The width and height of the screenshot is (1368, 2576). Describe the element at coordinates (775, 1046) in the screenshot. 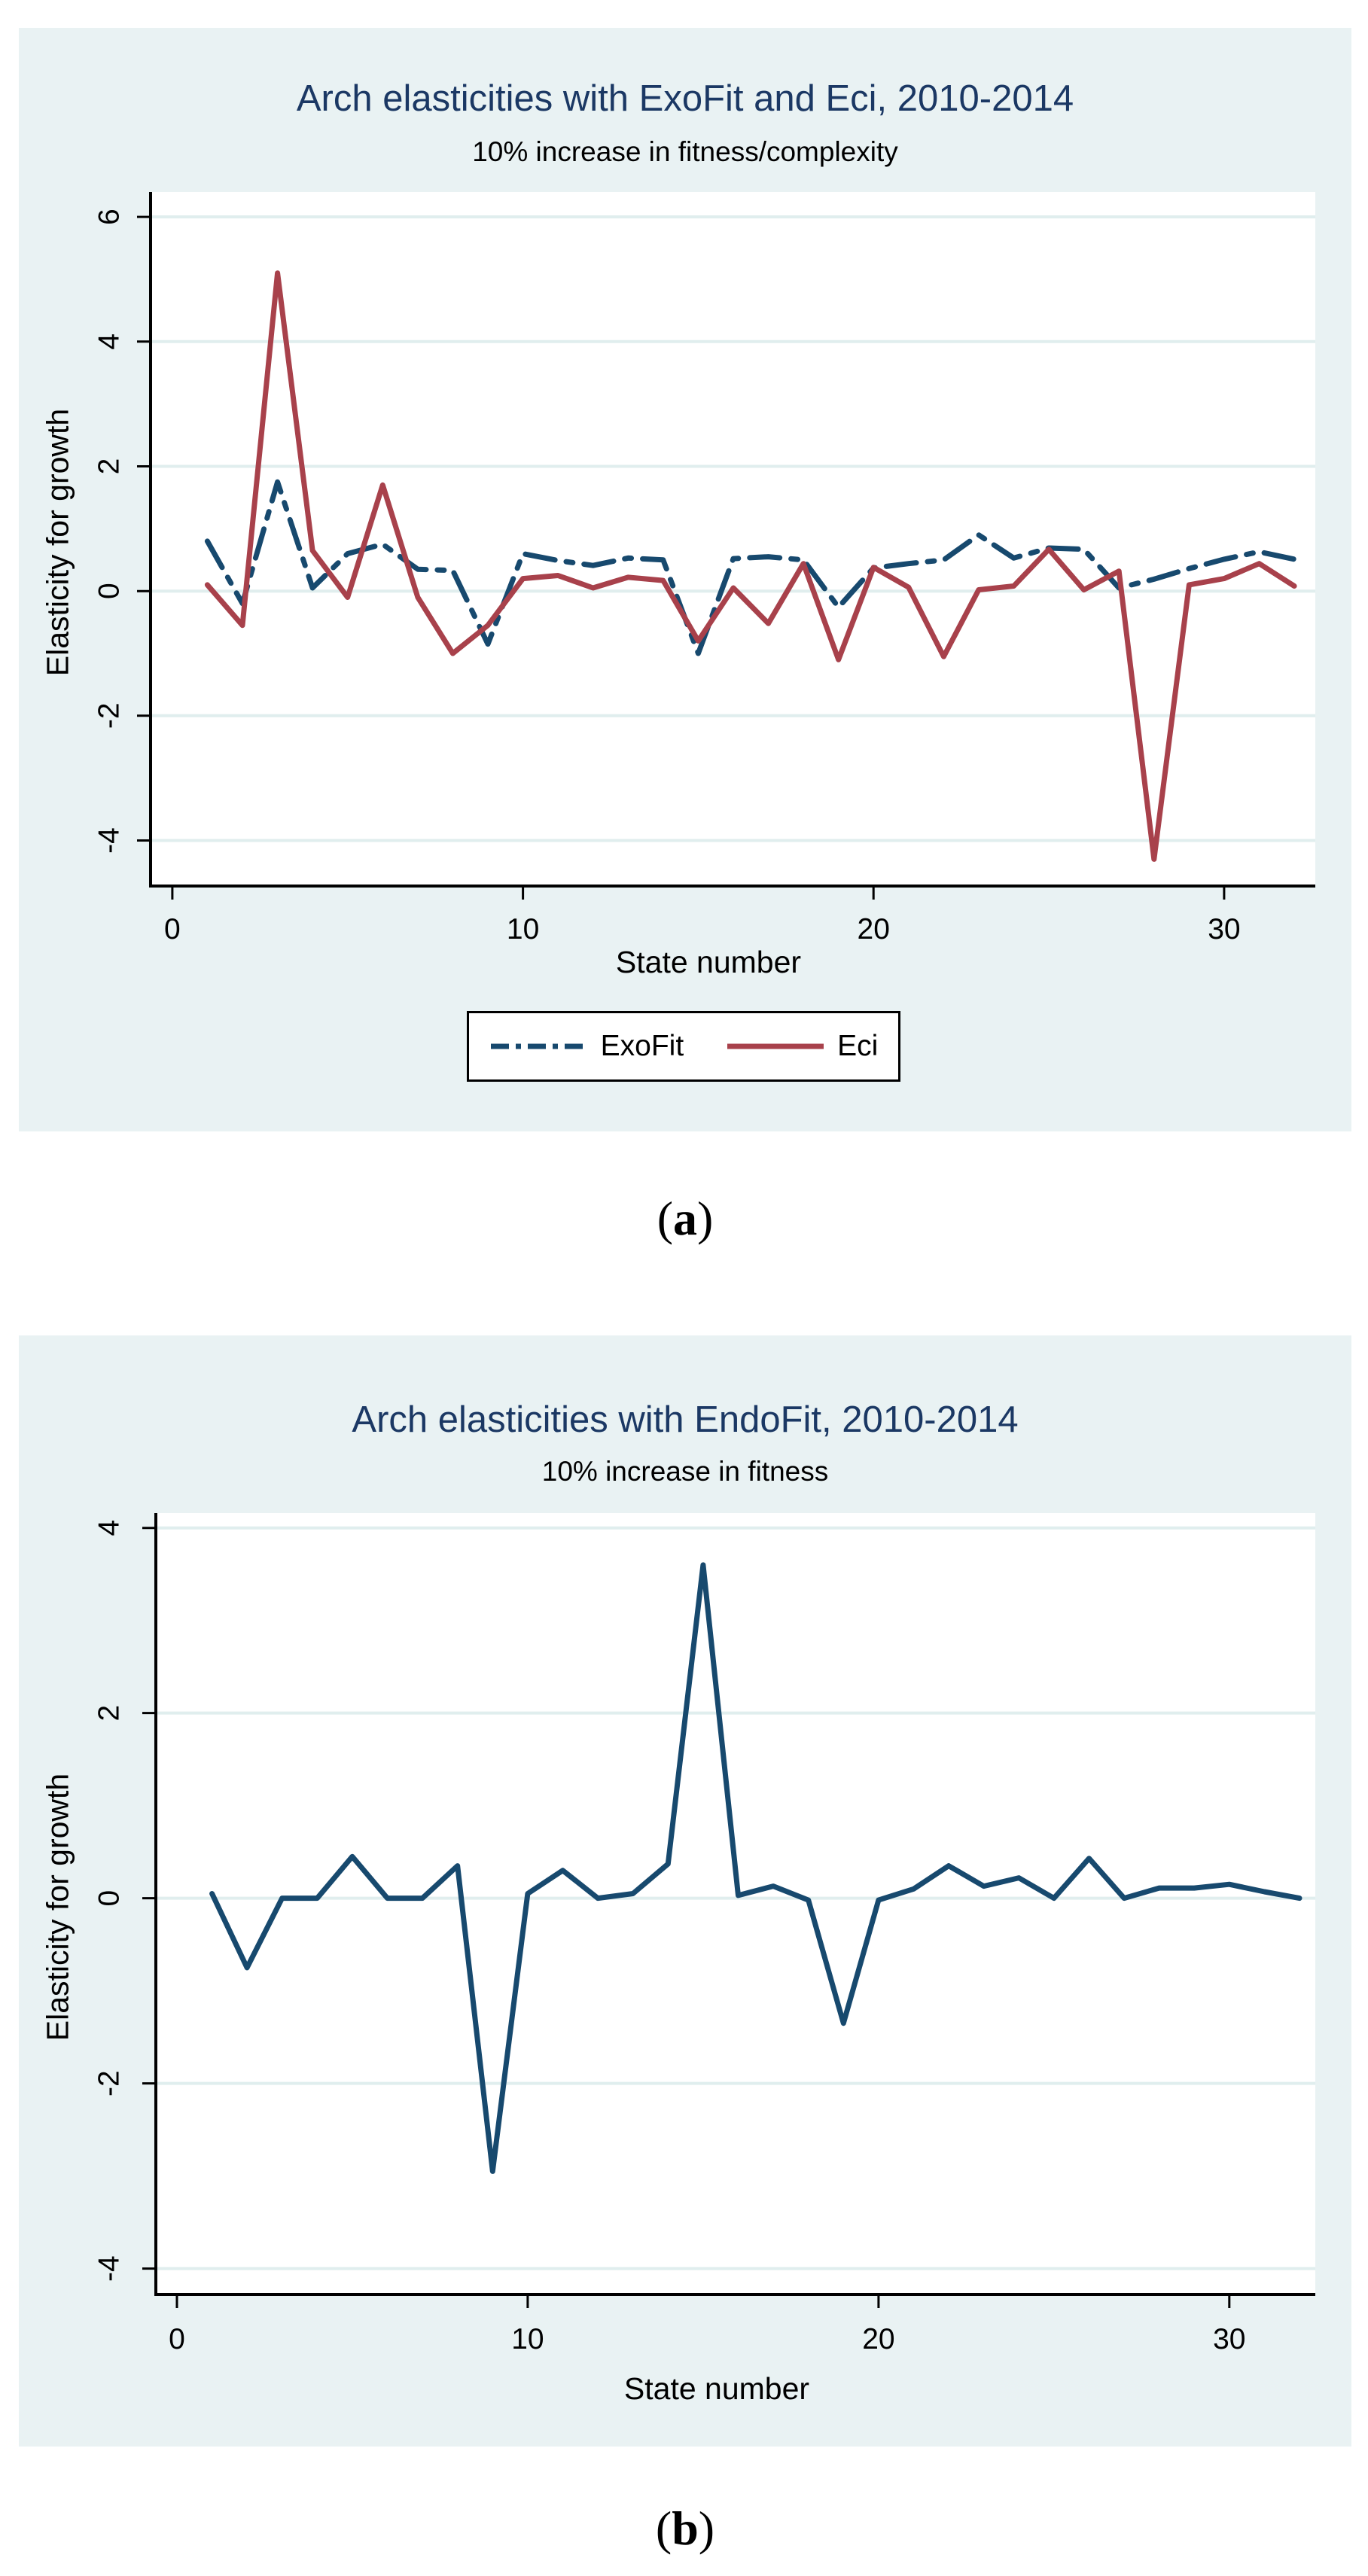

I see `eci-solid-line-icon` at that location.